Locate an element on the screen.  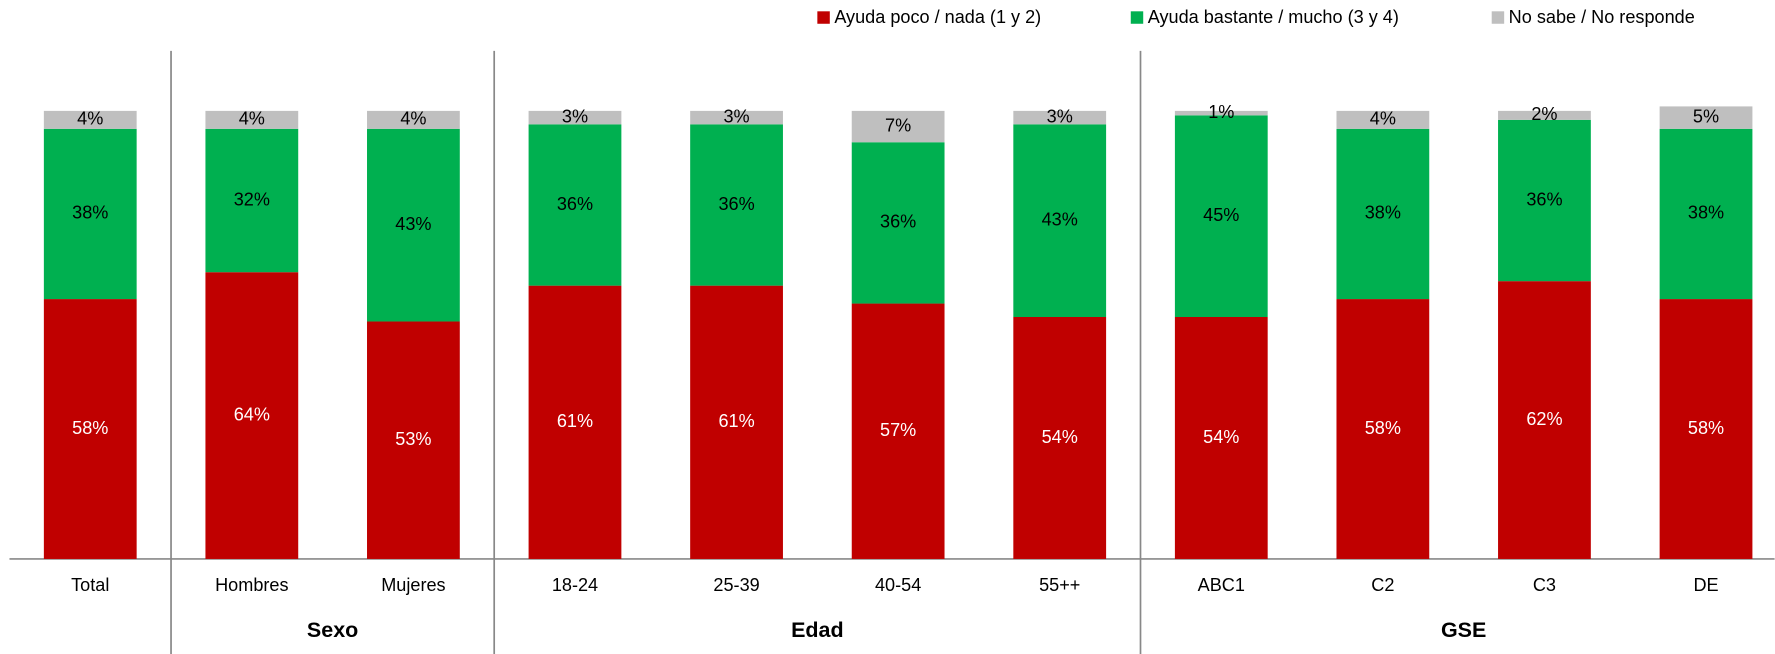
data-label: 53% is located at coordinates (413, 439).